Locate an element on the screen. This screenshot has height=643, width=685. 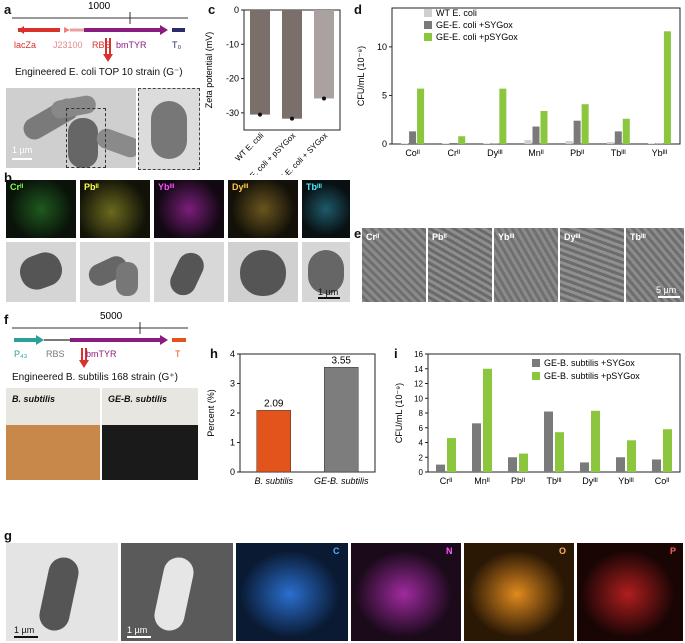
chart-h-ytick-label: 1 is located at coordinates (232, 443).